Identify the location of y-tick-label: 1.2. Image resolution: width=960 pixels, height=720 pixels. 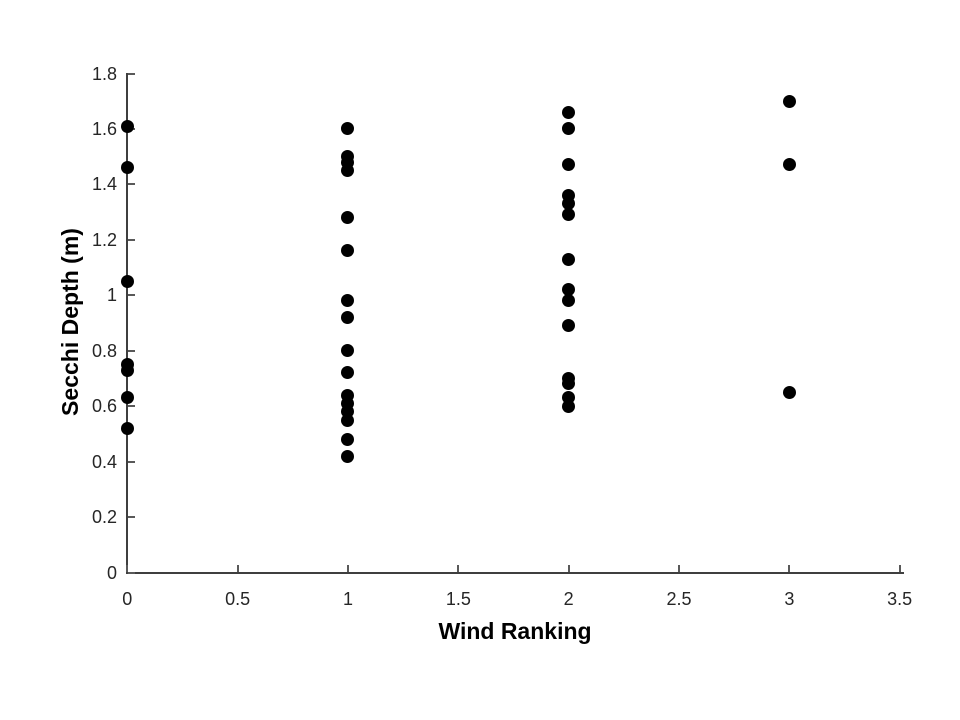
(104, 239).